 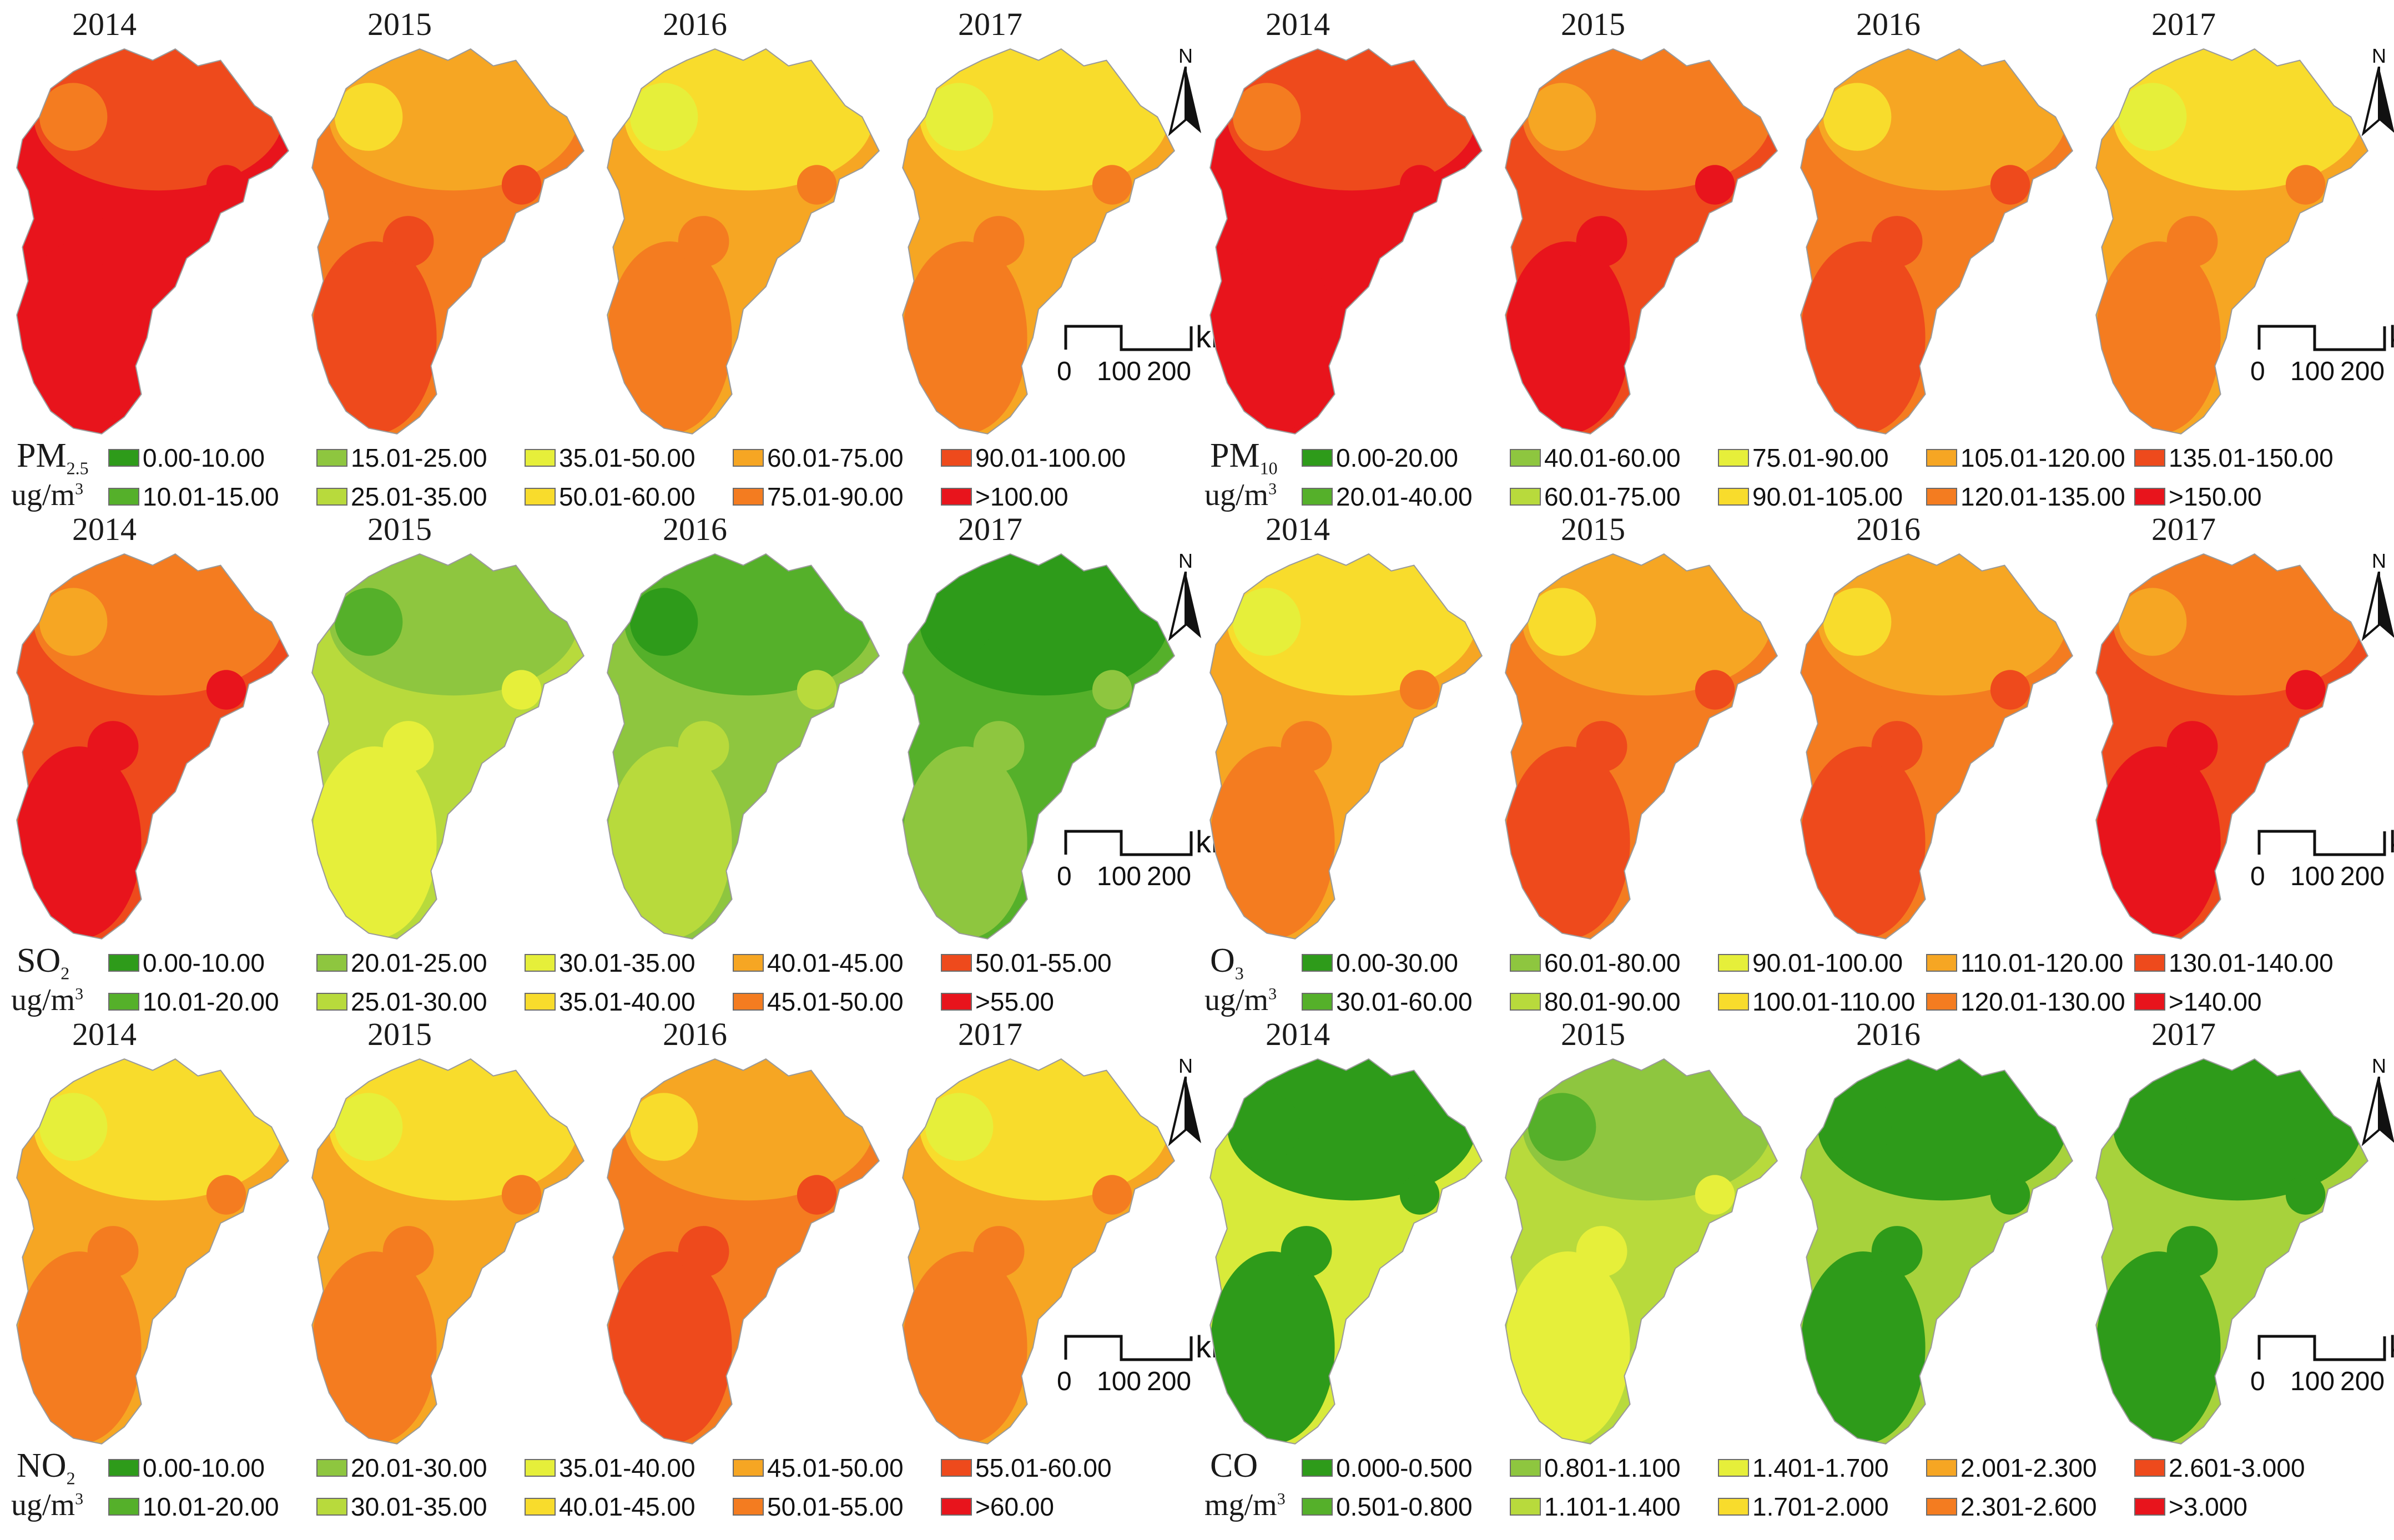 I want to click on pollutant-subscript: 10, so click(x=1268, y=468).